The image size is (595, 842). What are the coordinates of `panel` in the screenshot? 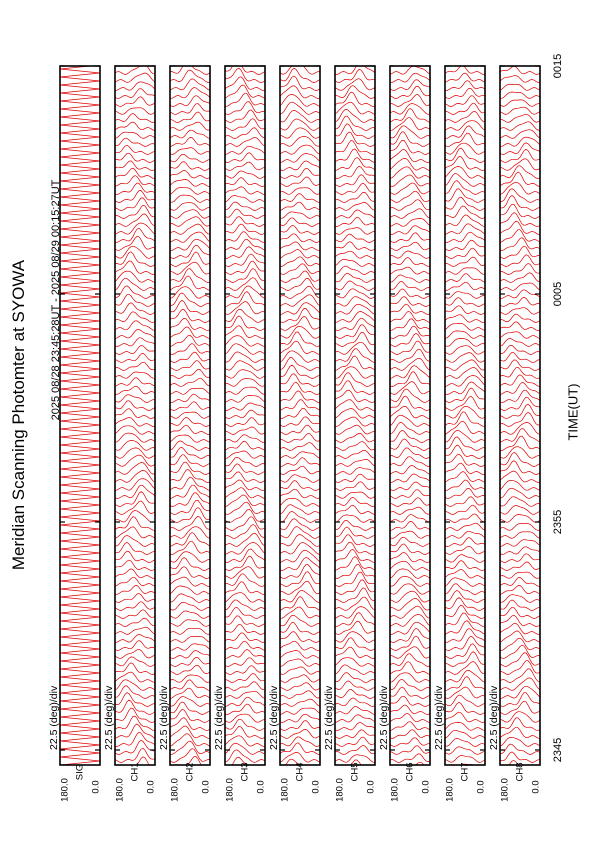 It's located at (135, 415).